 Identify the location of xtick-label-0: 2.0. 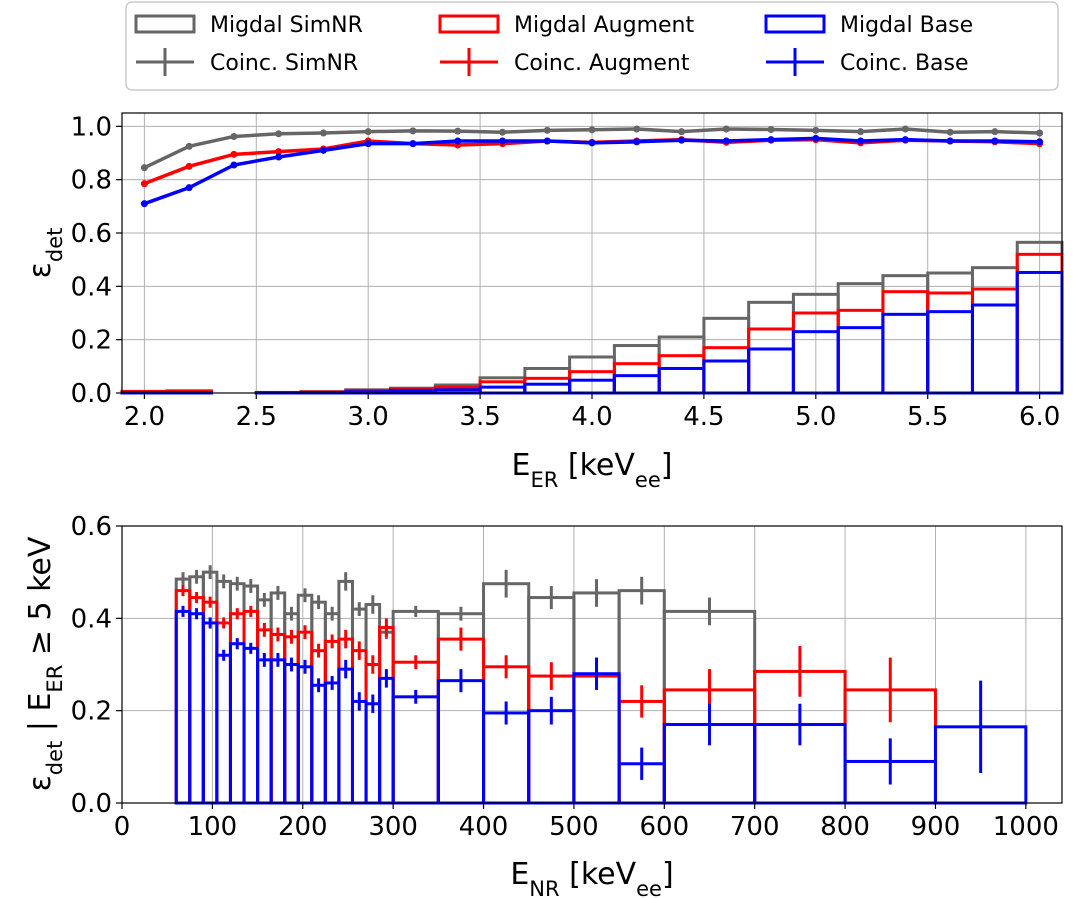
(144, 417).